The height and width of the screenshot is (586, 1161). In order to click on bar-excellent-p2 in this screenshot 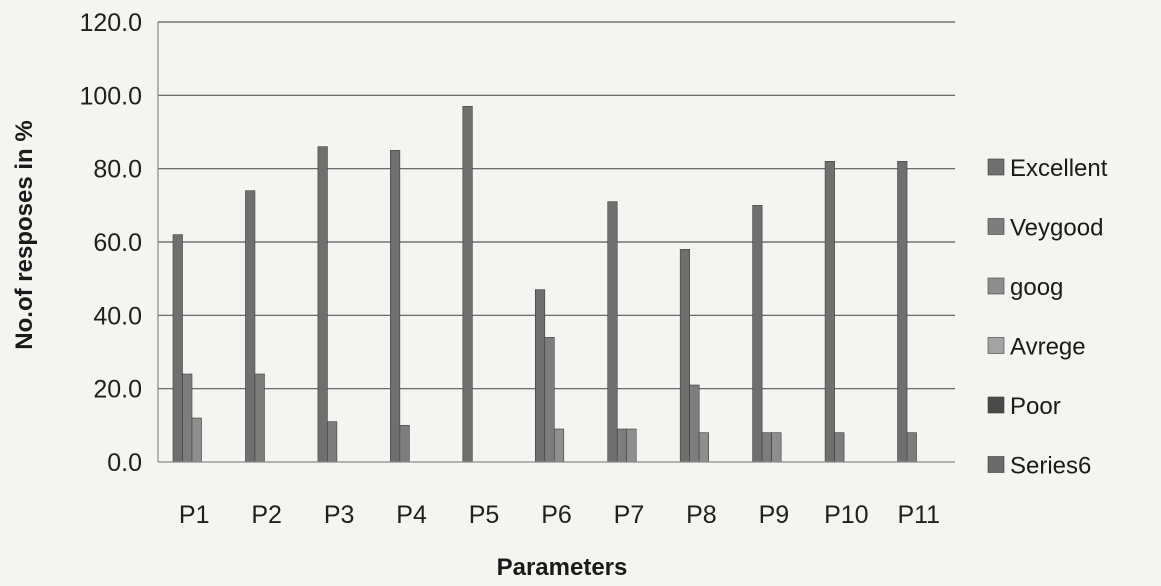, I will do `click(250, 326)`.